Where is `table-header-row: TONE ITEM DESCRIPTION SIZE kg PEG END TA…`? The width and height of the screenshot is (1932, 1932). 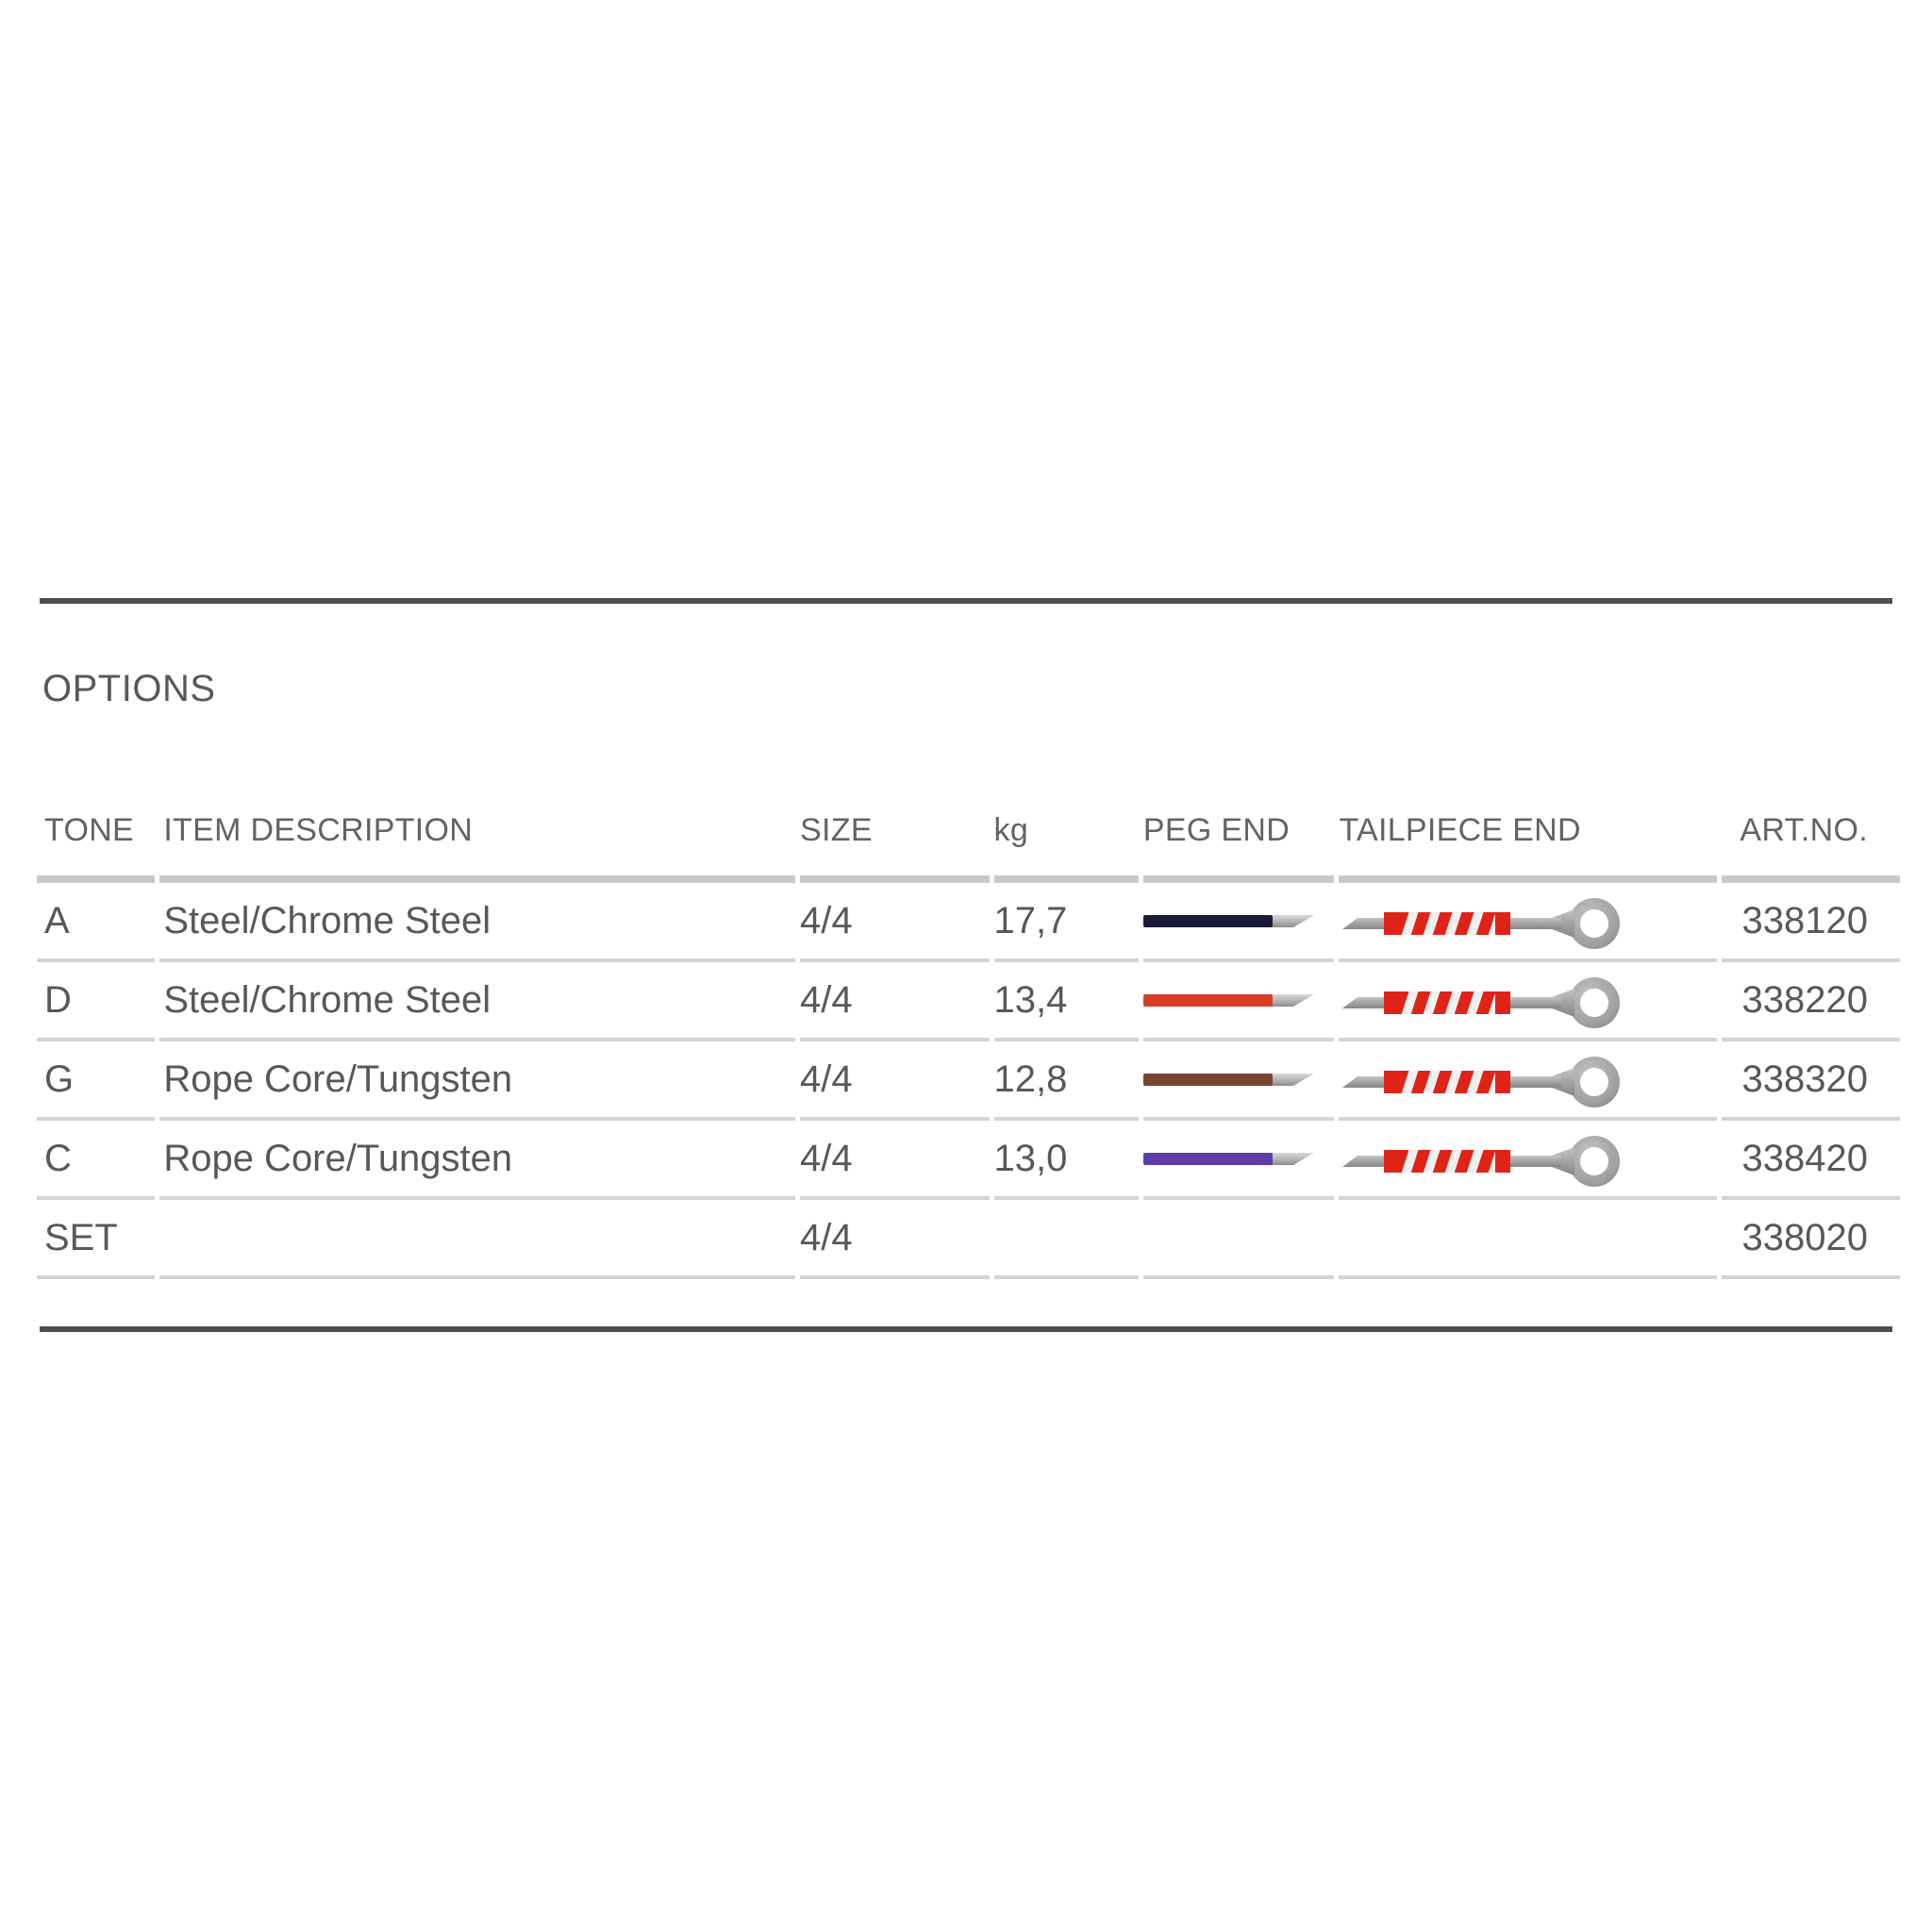 table-header-row: TONE ITEM DESCRIPTION SIZE kg PEG END TA… is located at coordinates (969, 799).